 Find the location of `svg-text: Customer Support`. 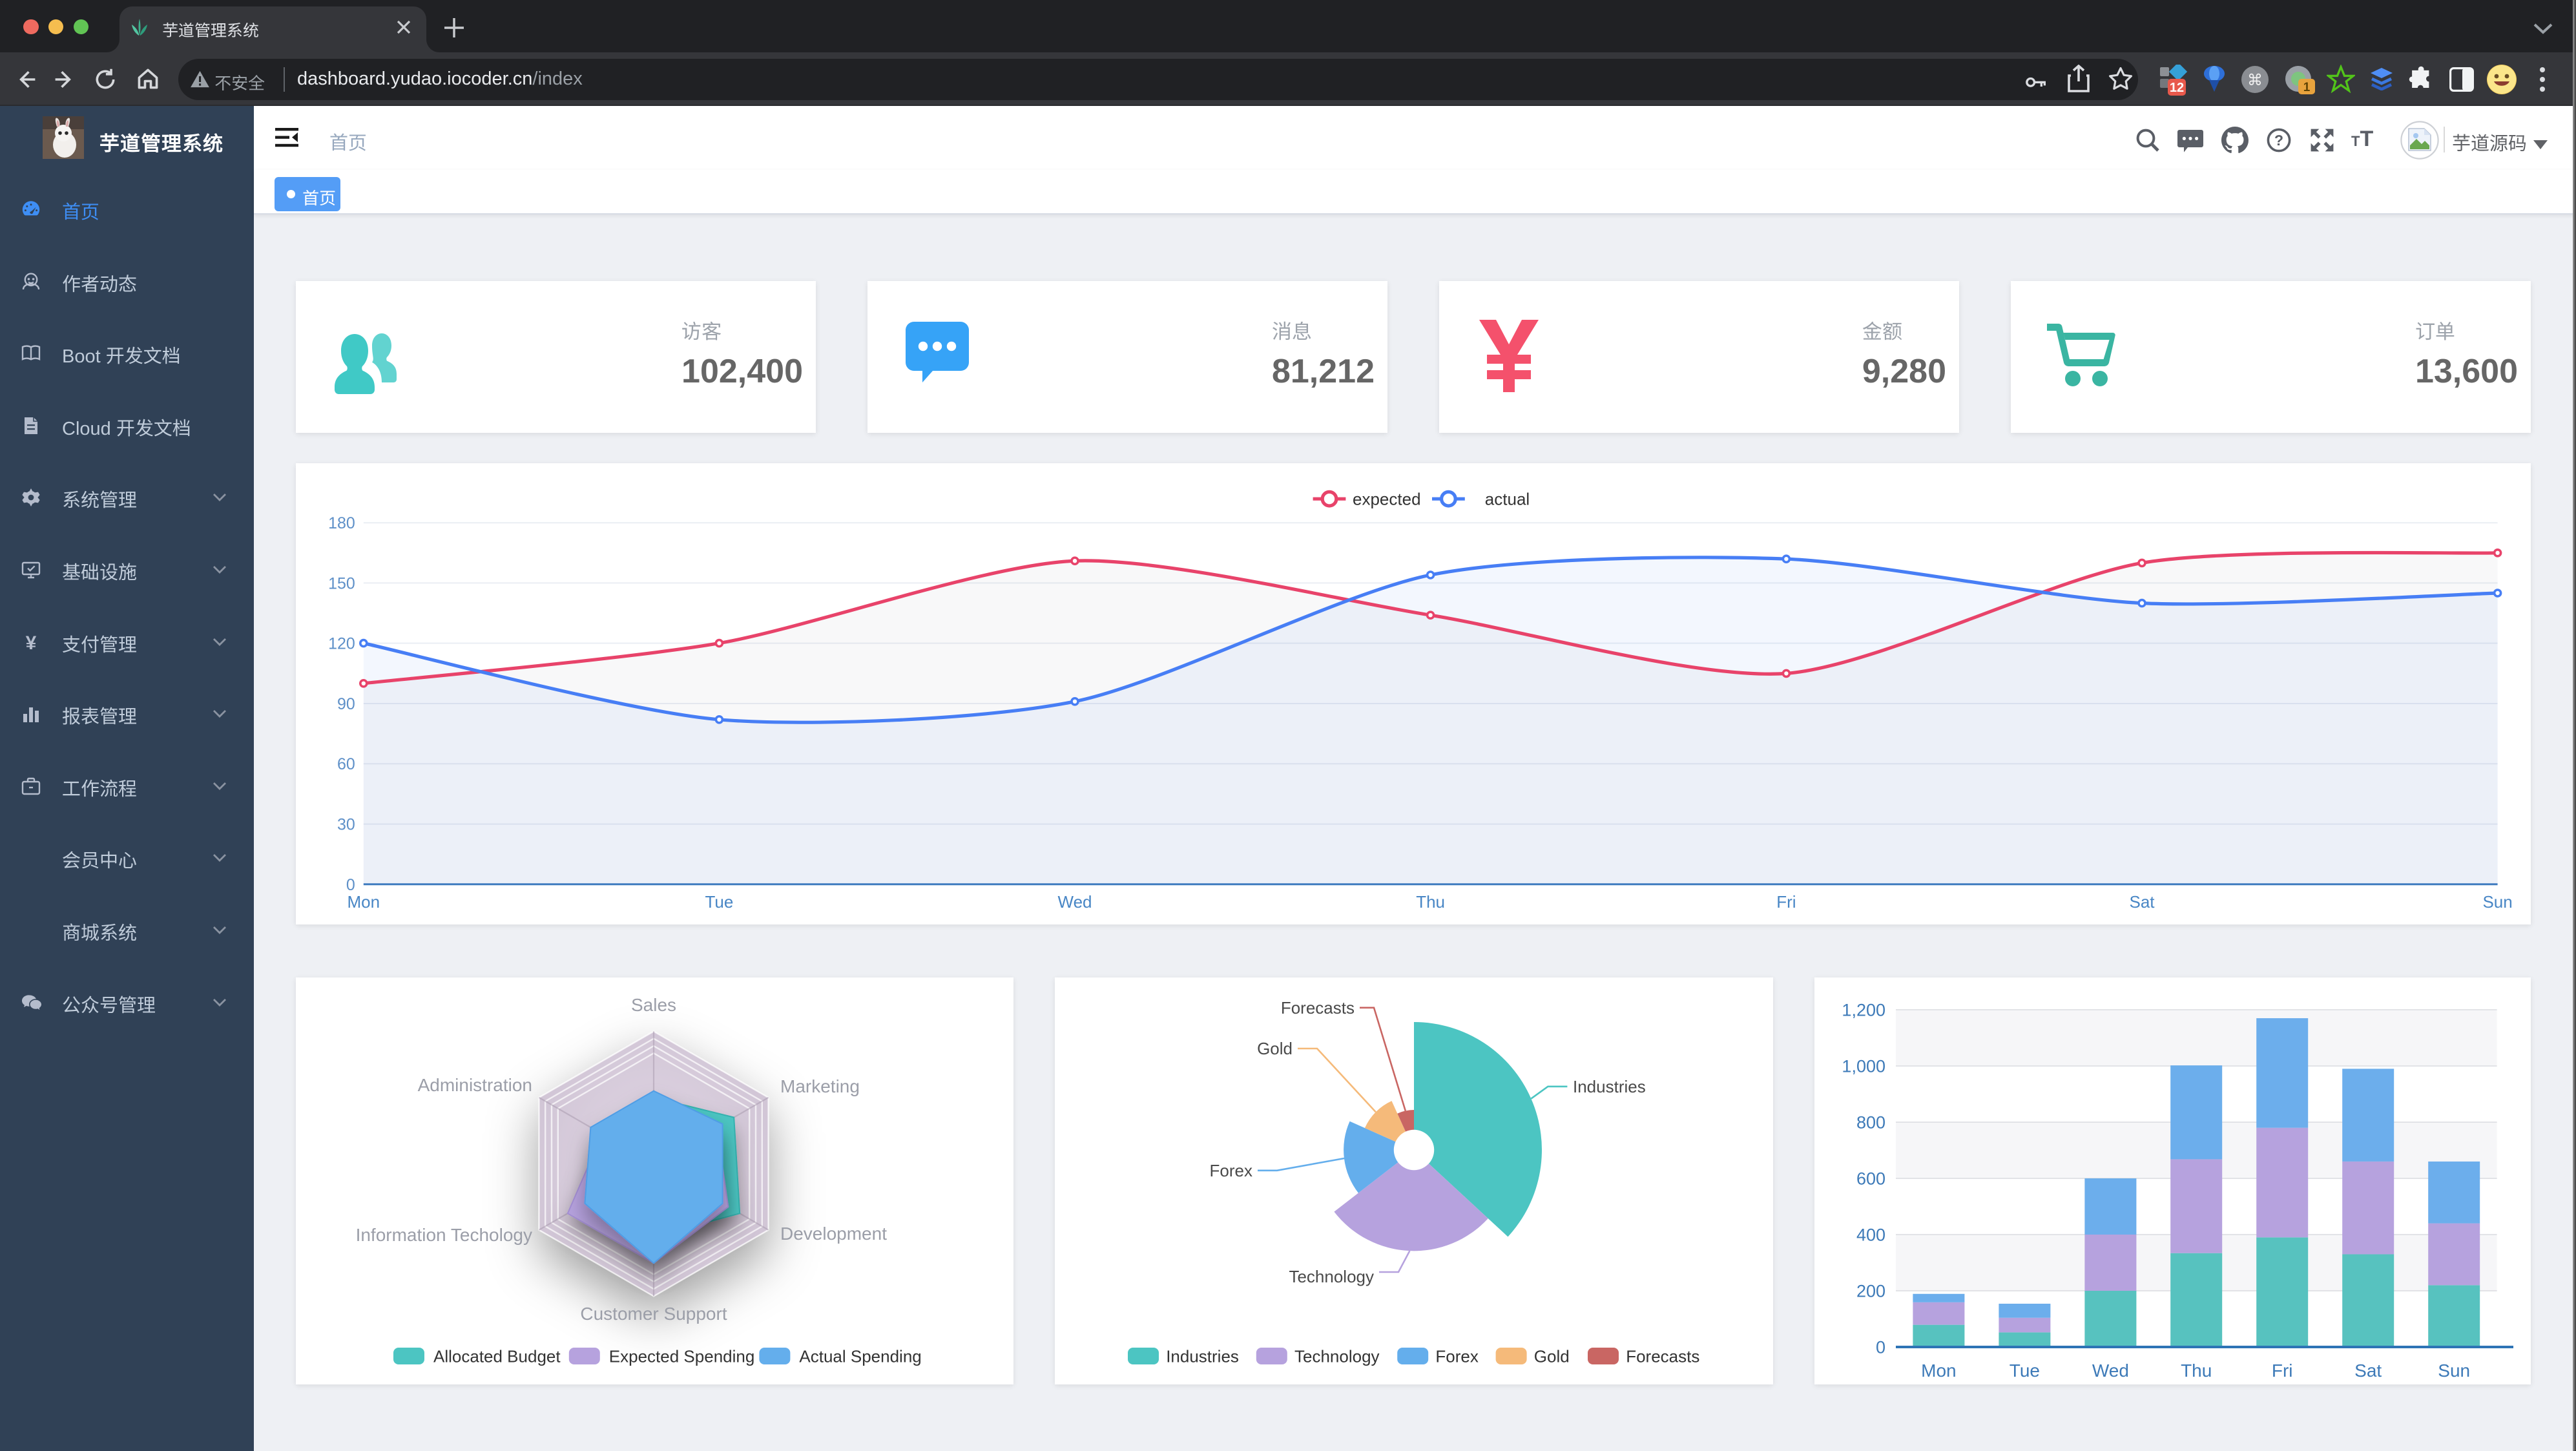

svg-text: Customer Support is located at coordinates (653, 1314).